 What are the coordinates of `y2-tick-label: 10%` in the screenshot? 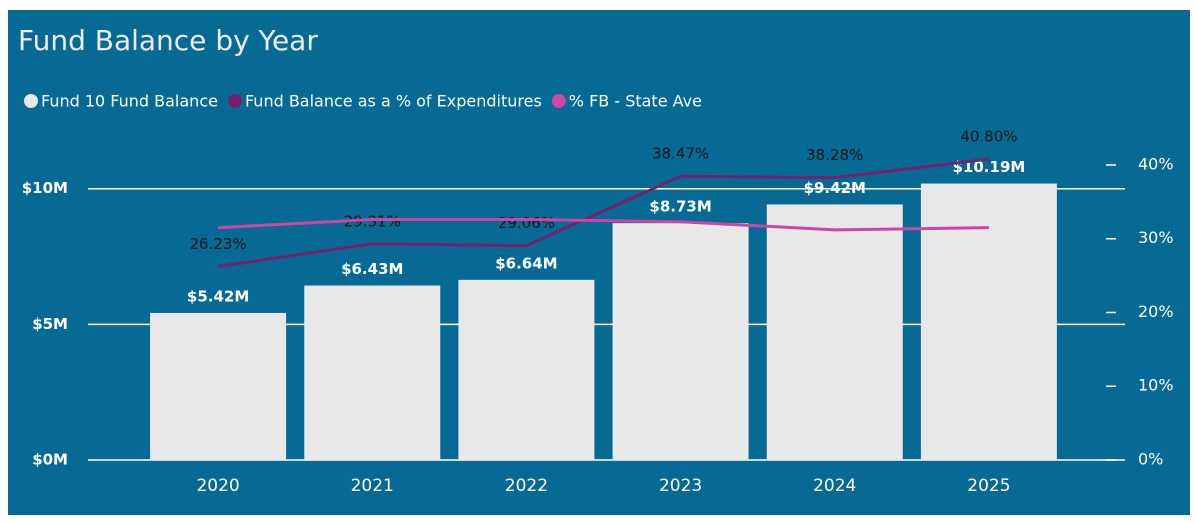 It's located at (1156, 385).